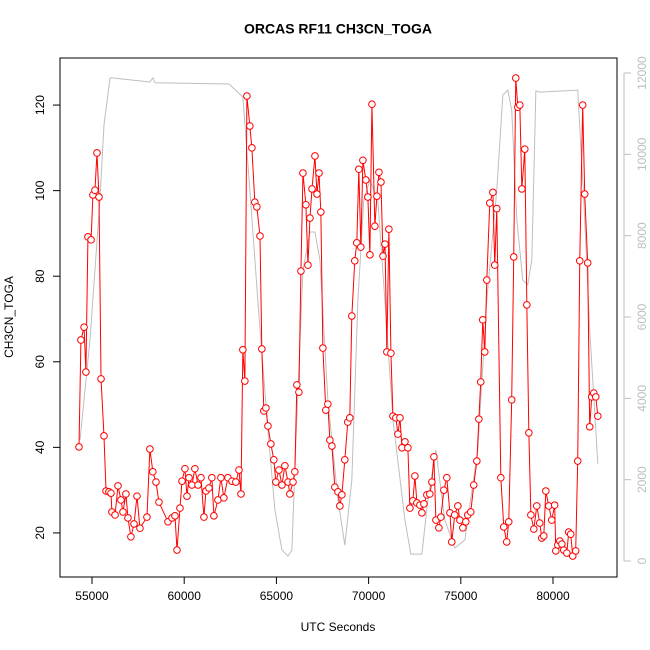  What do you see at coordinates (642, 73) in the screenshot?
I see `y2-tick-label: 12000` at bounding box center [642, 73].